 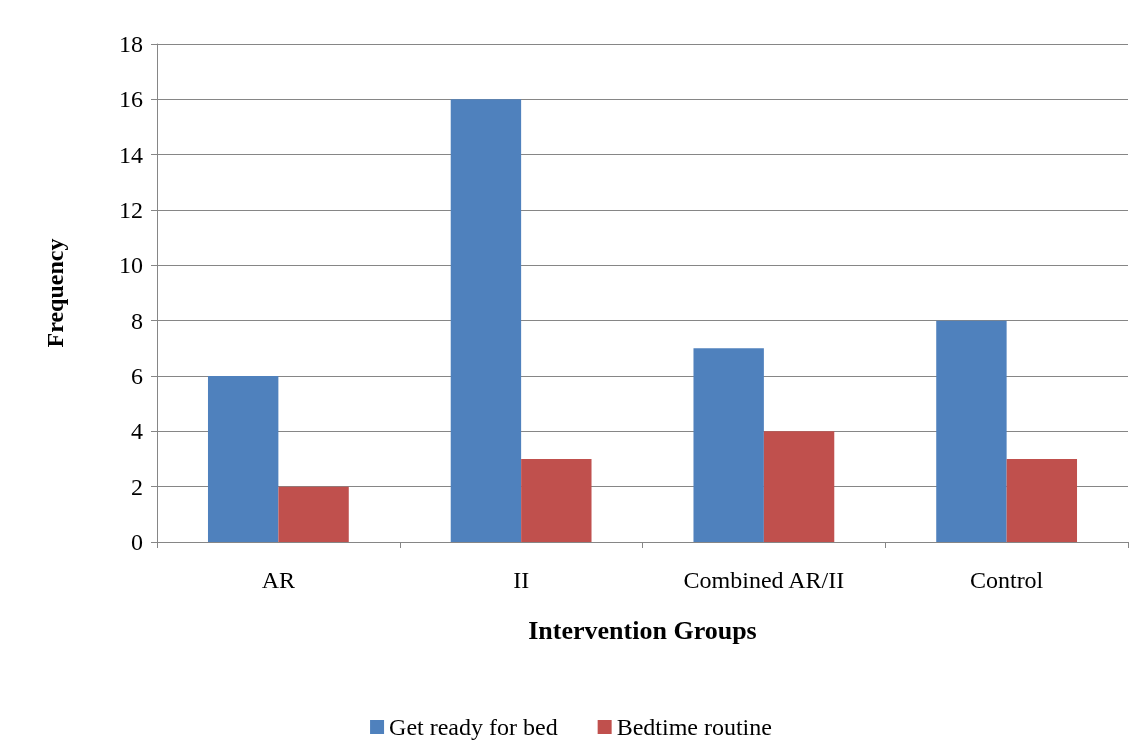 I want to click on x-tick-label: AR, so click(x=278, y=580).